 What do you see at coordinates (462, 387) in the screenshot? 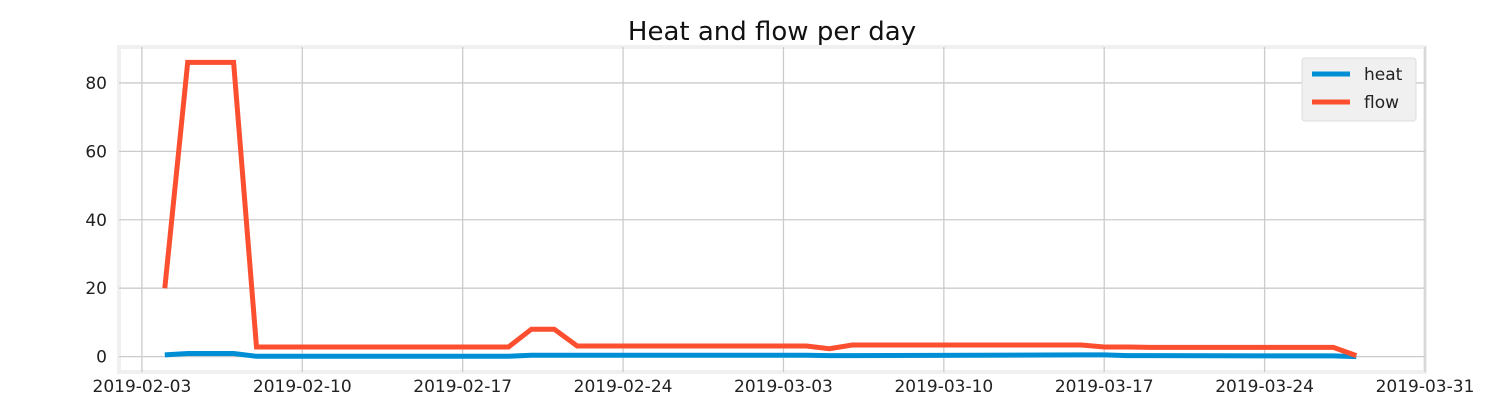
I see `x-tick-label: 2019-02-17` at bounding box center [462, 387].